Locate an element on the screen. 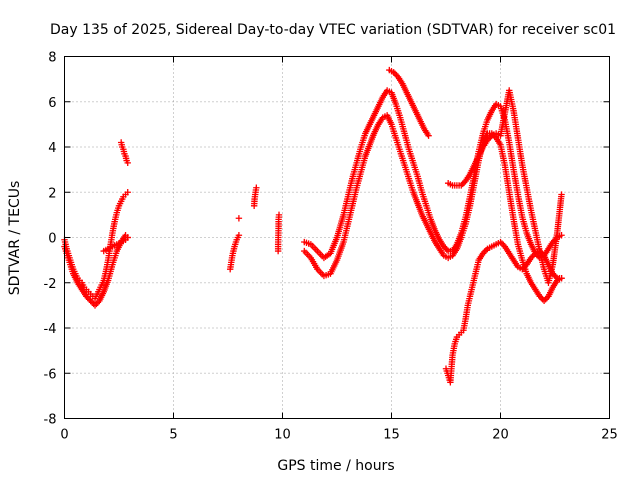 Image resolution: width=640 pixels, height=480 pixels. y-tick-label: 2 is located at coordinates (52, 193).